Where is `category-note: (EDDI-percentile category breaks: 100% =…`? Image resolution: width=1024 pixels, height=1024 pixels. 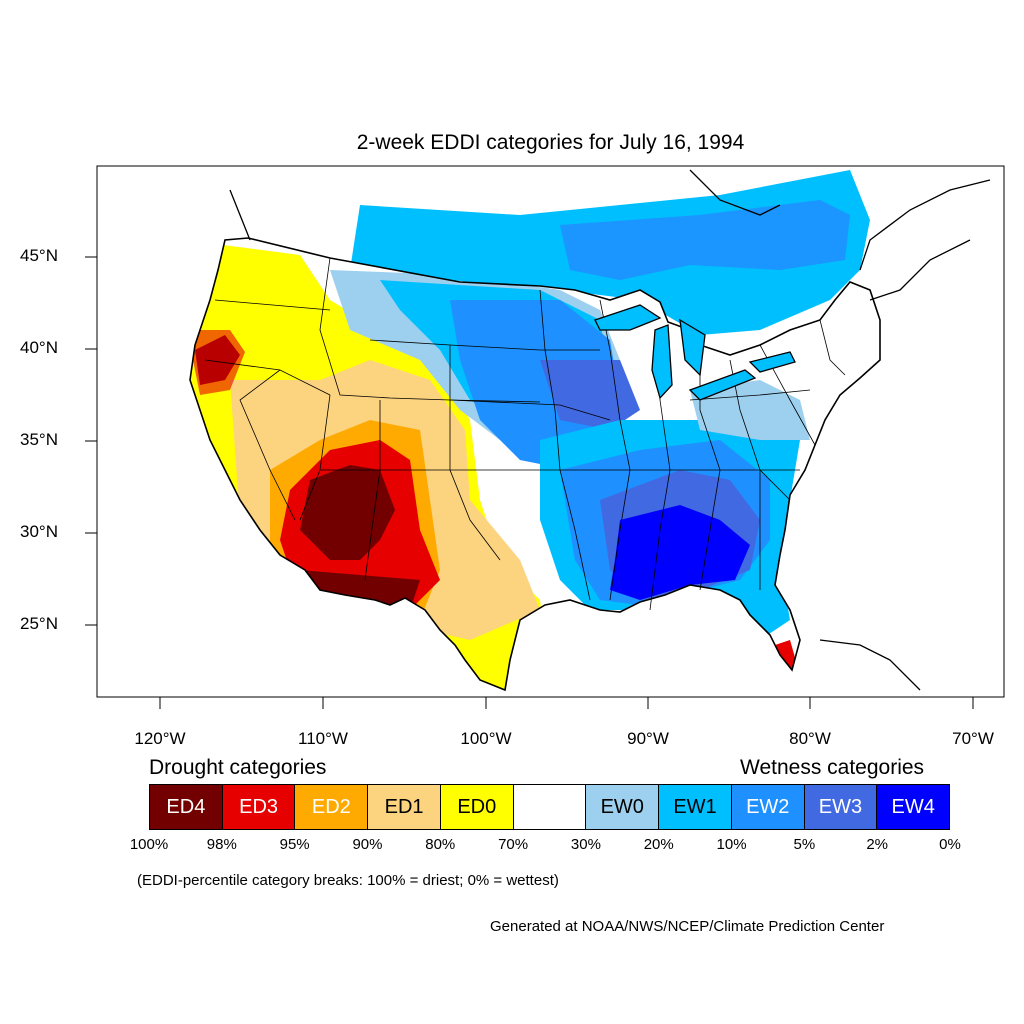
category-note: (EDDI-percentile category breaks: 100% =… is located at coordinates (348, 880).